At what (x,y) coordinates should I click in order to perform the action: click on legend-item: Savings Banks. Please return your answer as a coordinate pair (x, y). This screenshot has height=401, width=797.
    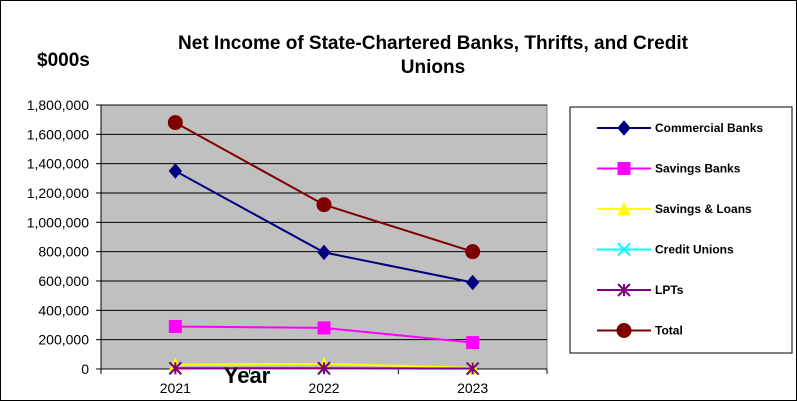
    Looking at the image, I should click on (669, 169).